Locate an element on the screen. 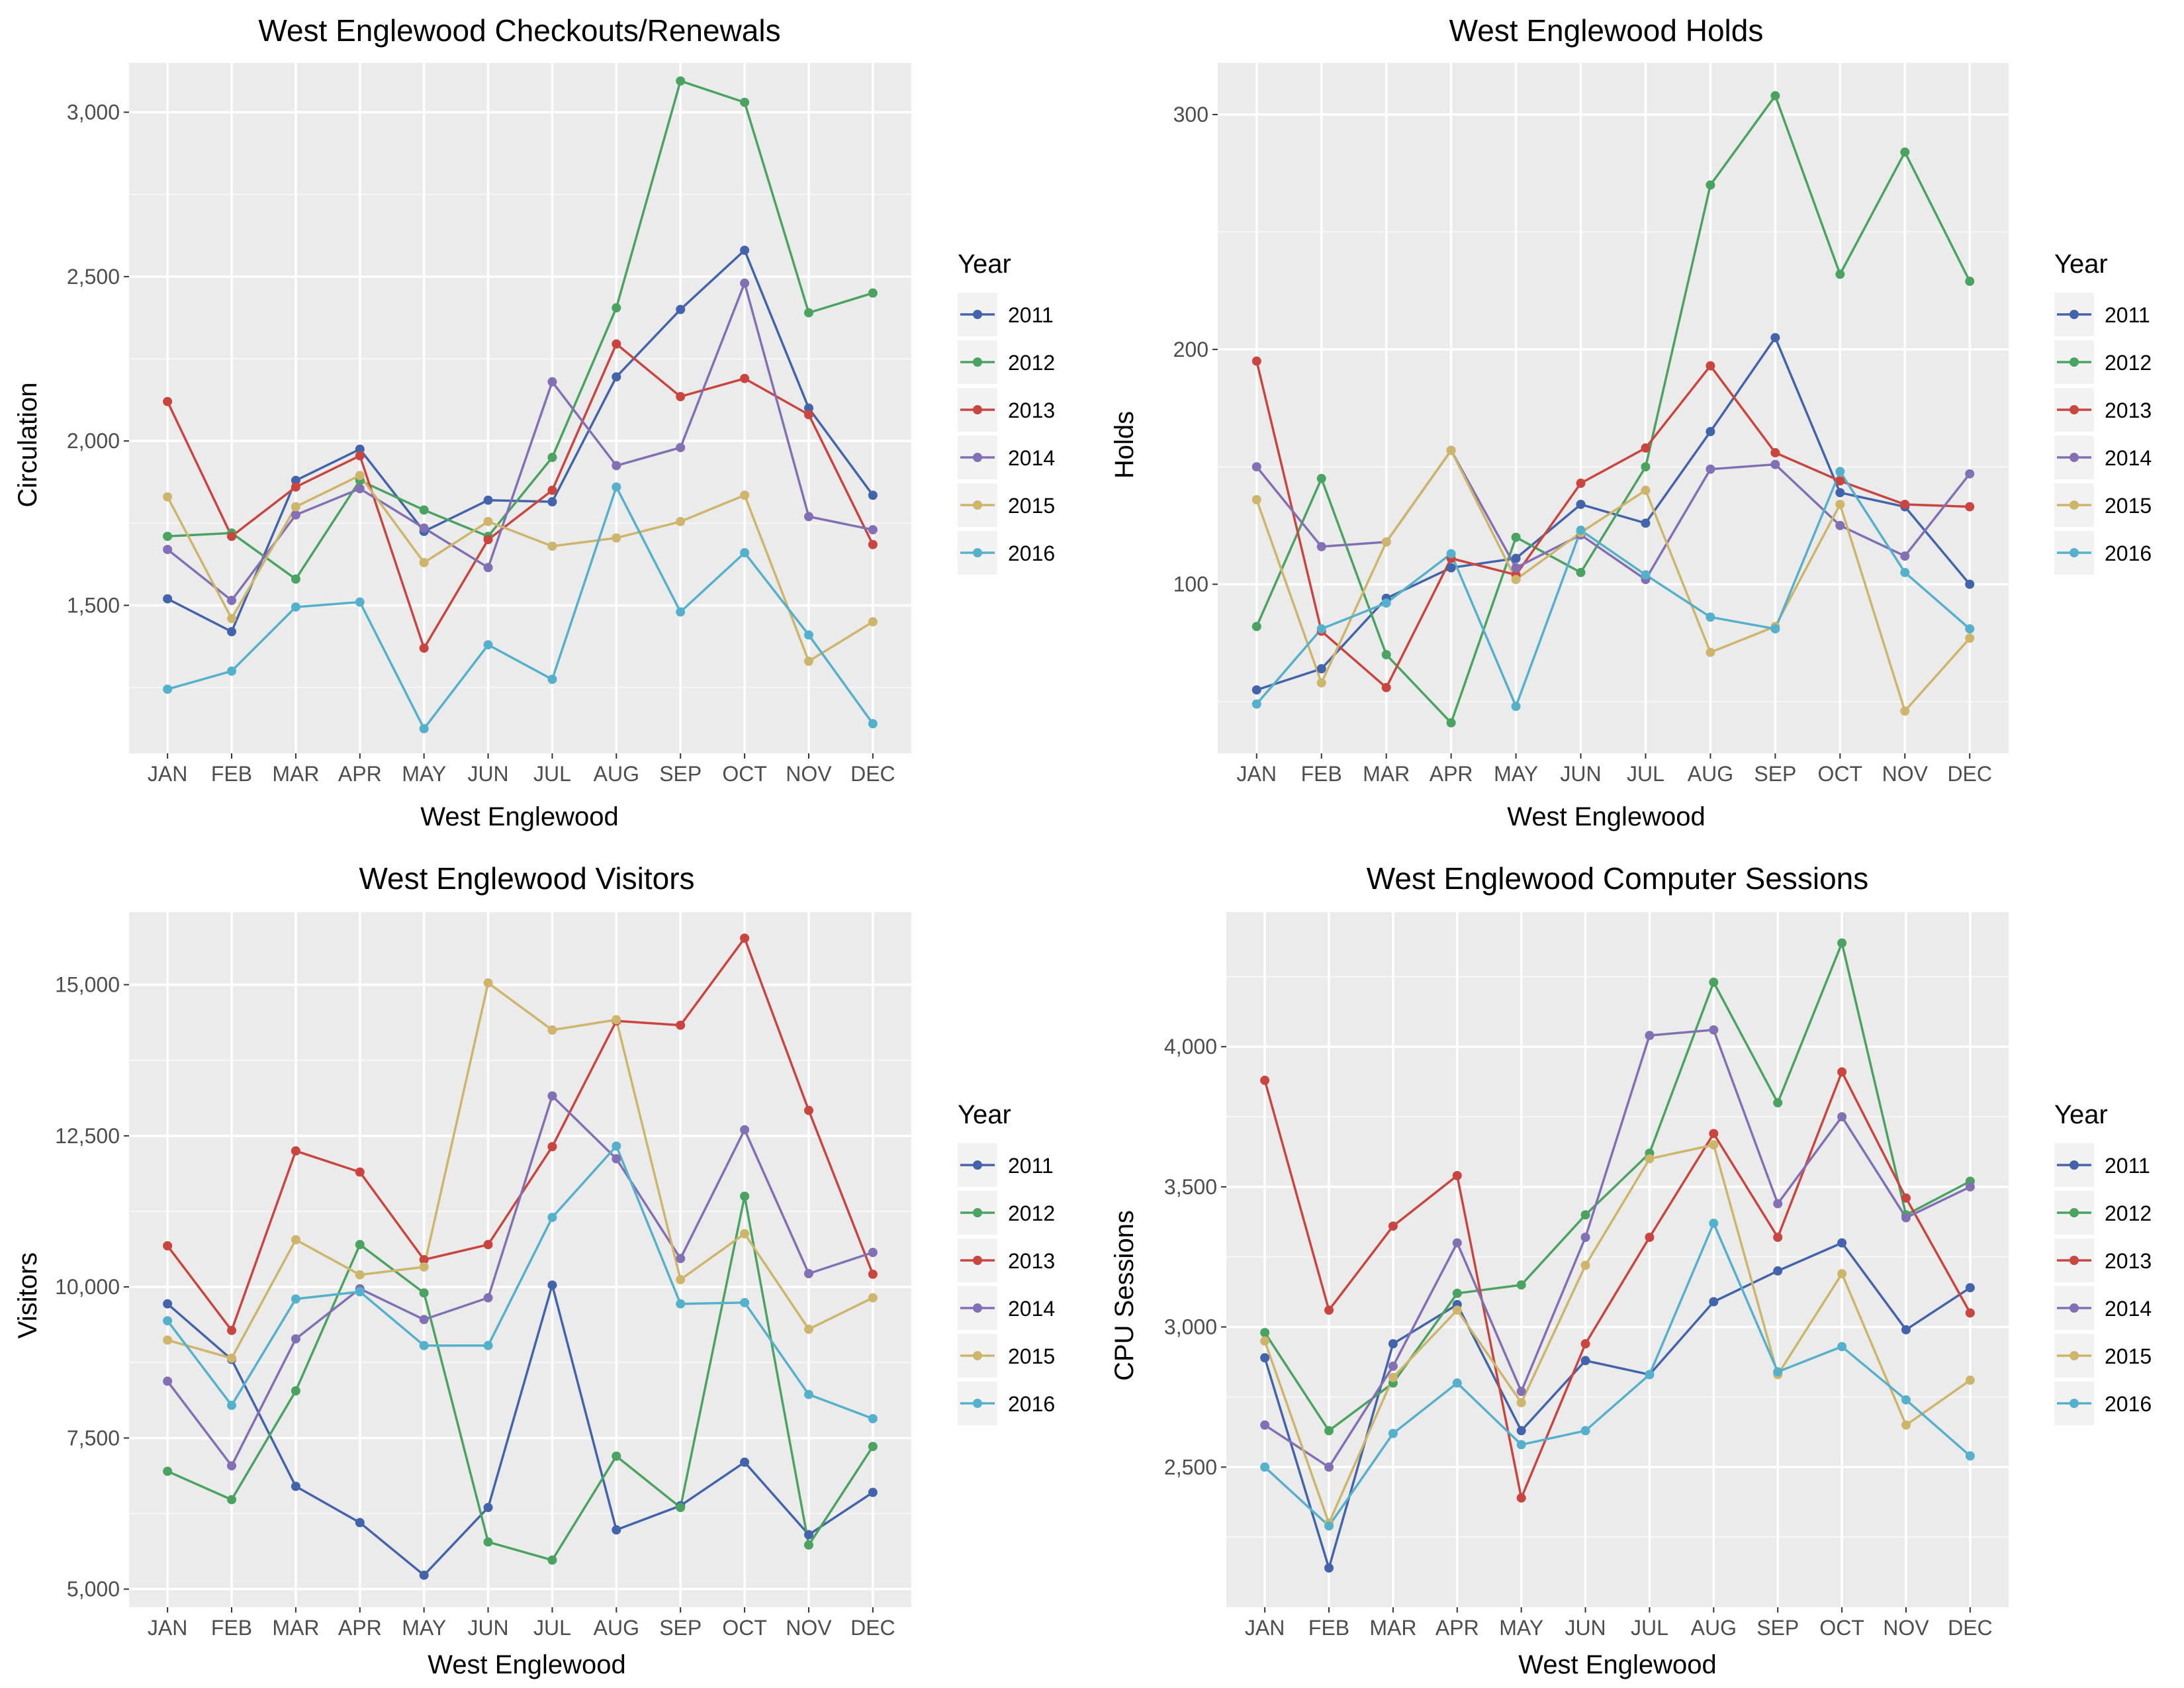 The width and height of the screenshot is (2184, 1688). y-axis-label: Holds is located at coordinates (1124, 445).